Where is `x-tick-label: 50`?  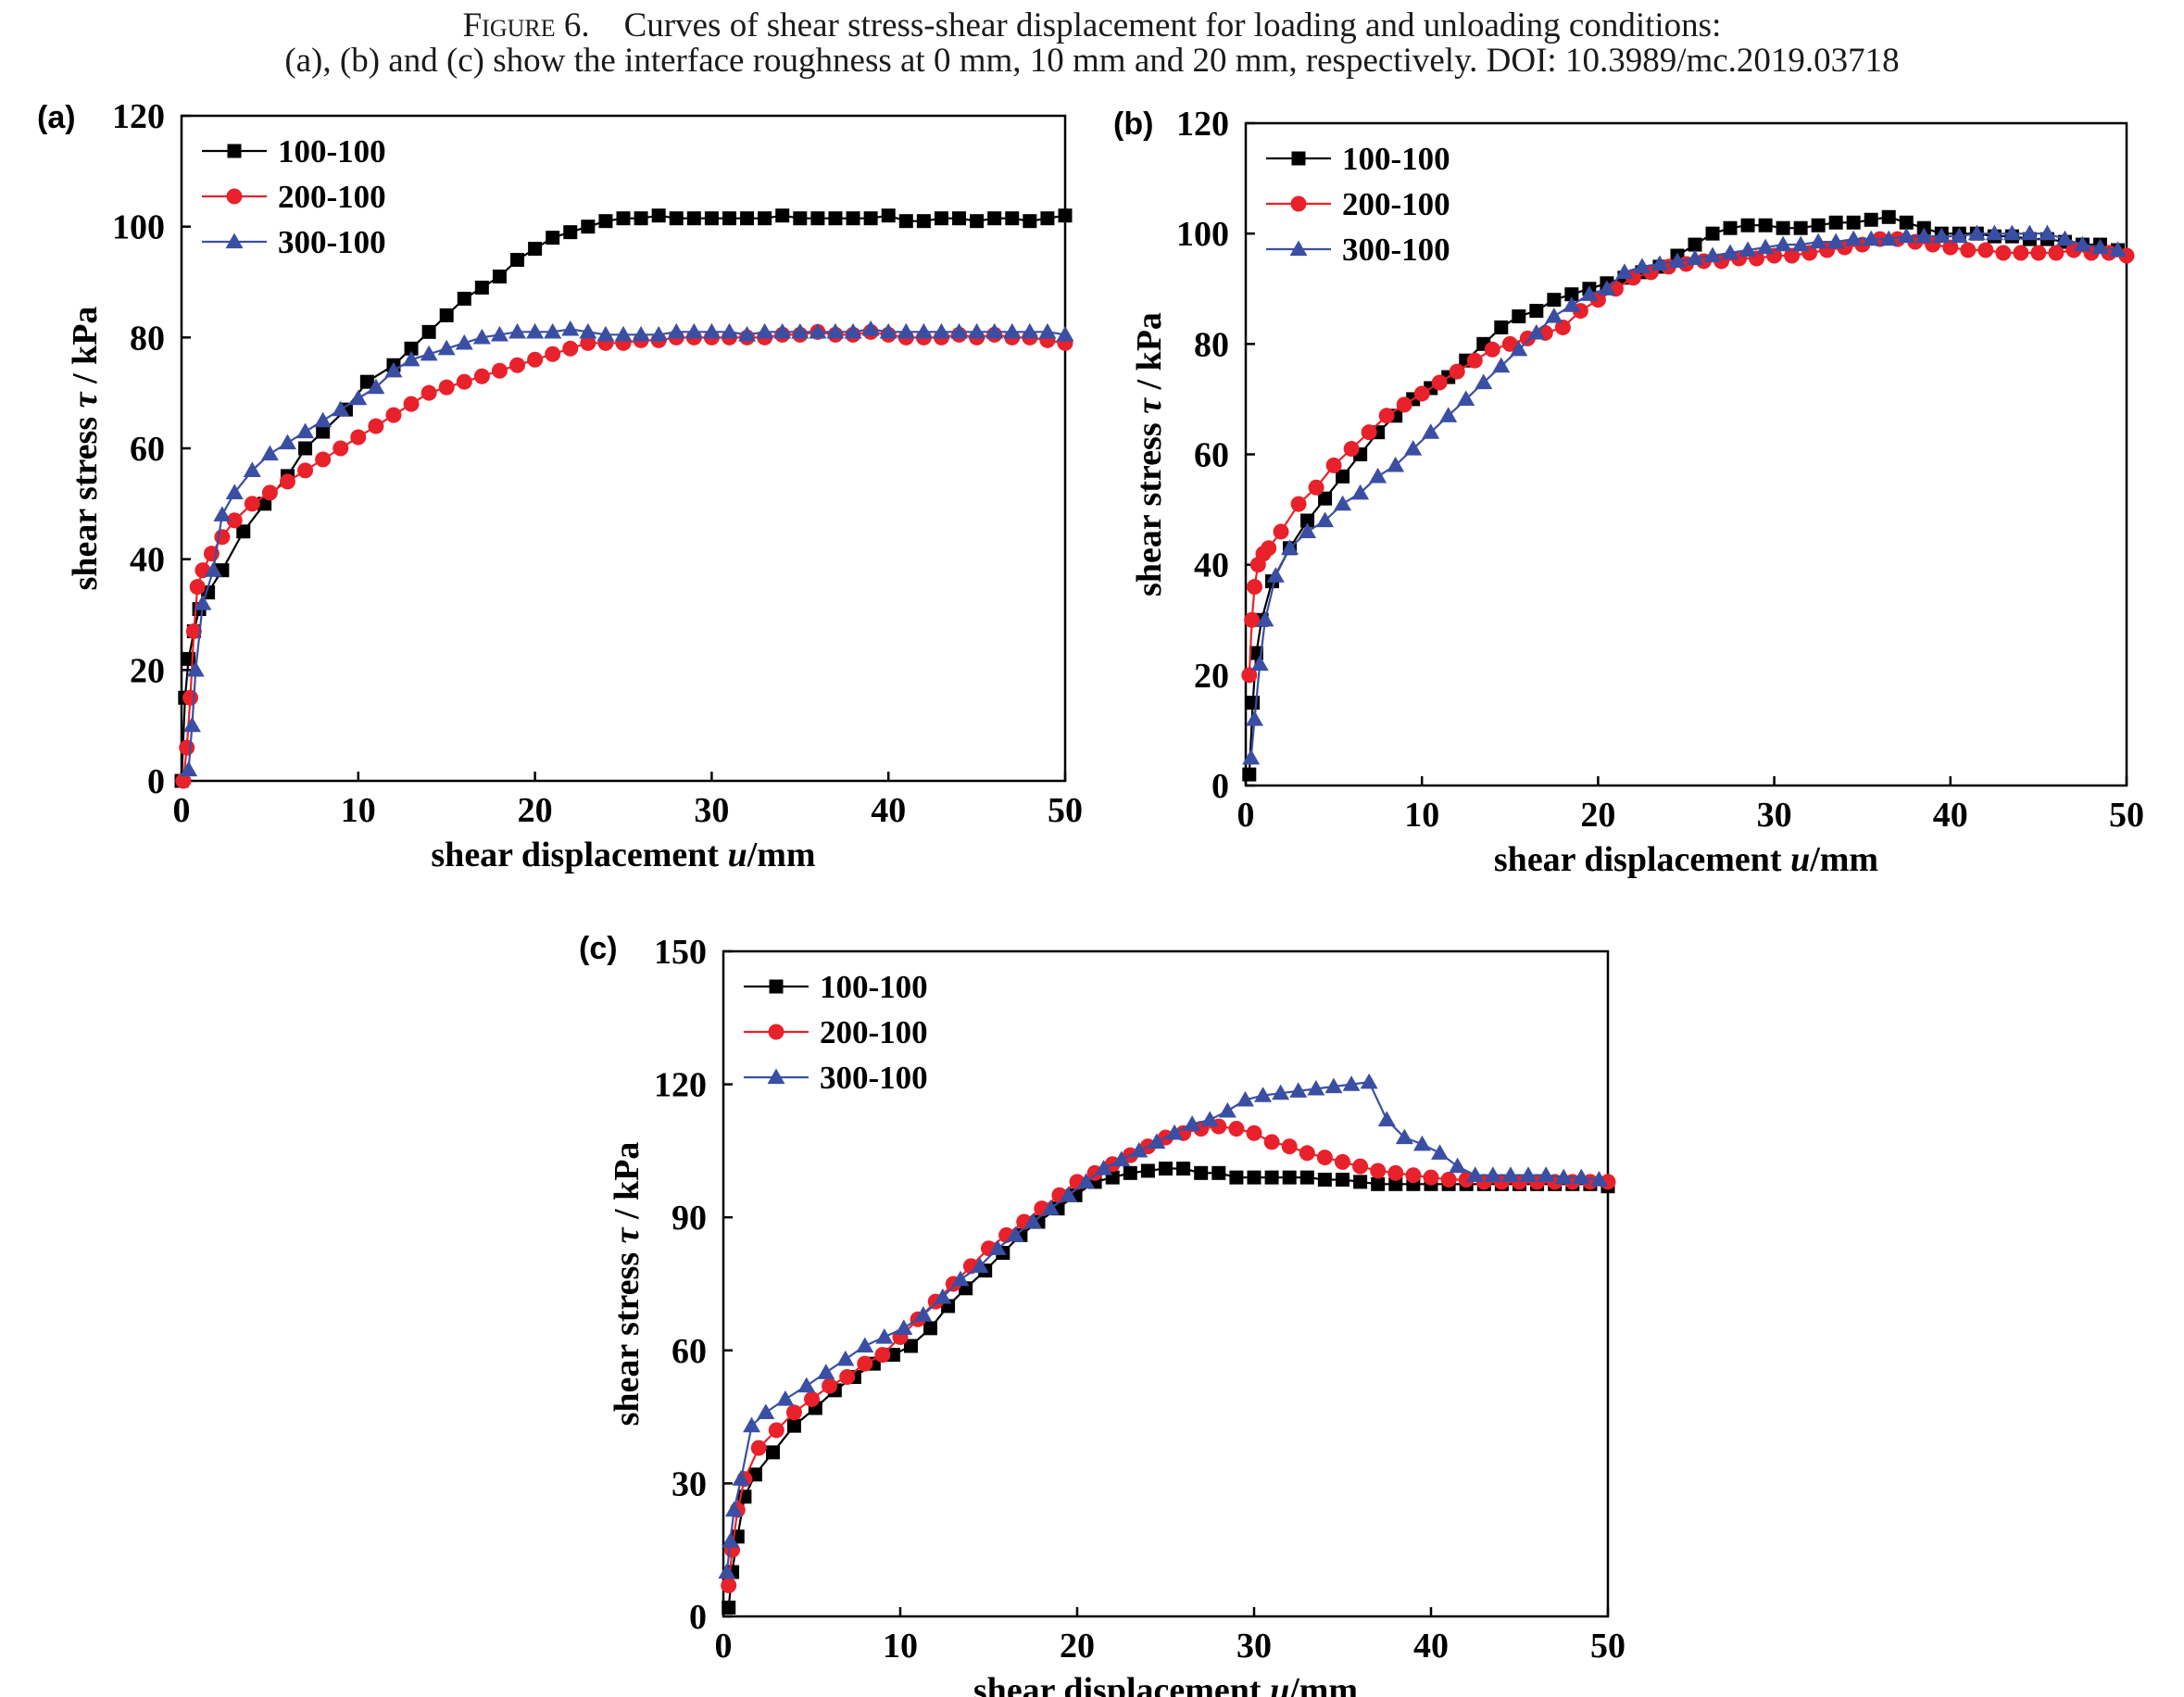
x-tick-label: 50 is located at coordinates (1065, 810).